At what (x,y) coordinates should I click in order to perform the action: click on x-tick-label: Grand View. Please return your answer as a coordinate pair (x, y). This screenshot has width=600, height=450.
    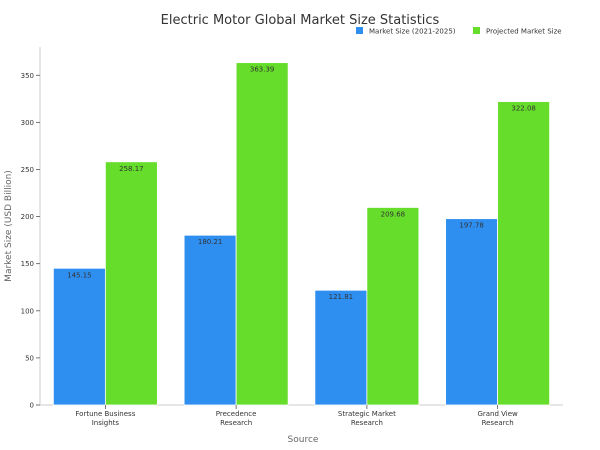
    Looking at the image, I should click on (497, 414).